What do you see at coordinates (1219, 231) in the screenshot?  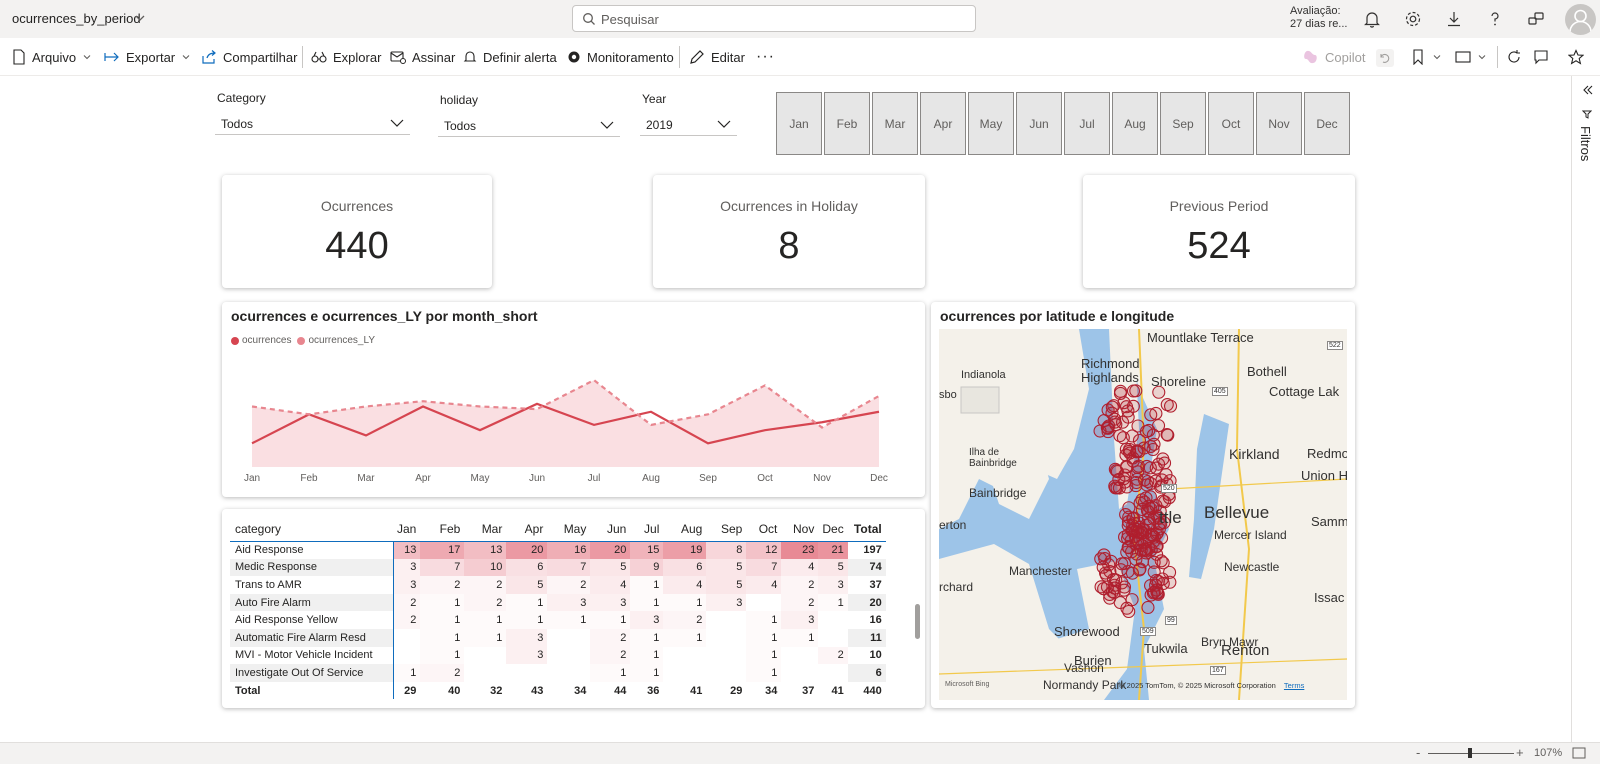 I see `kpi-card-previous-period: Previous Period 524` at bounding box center [1219, 231].